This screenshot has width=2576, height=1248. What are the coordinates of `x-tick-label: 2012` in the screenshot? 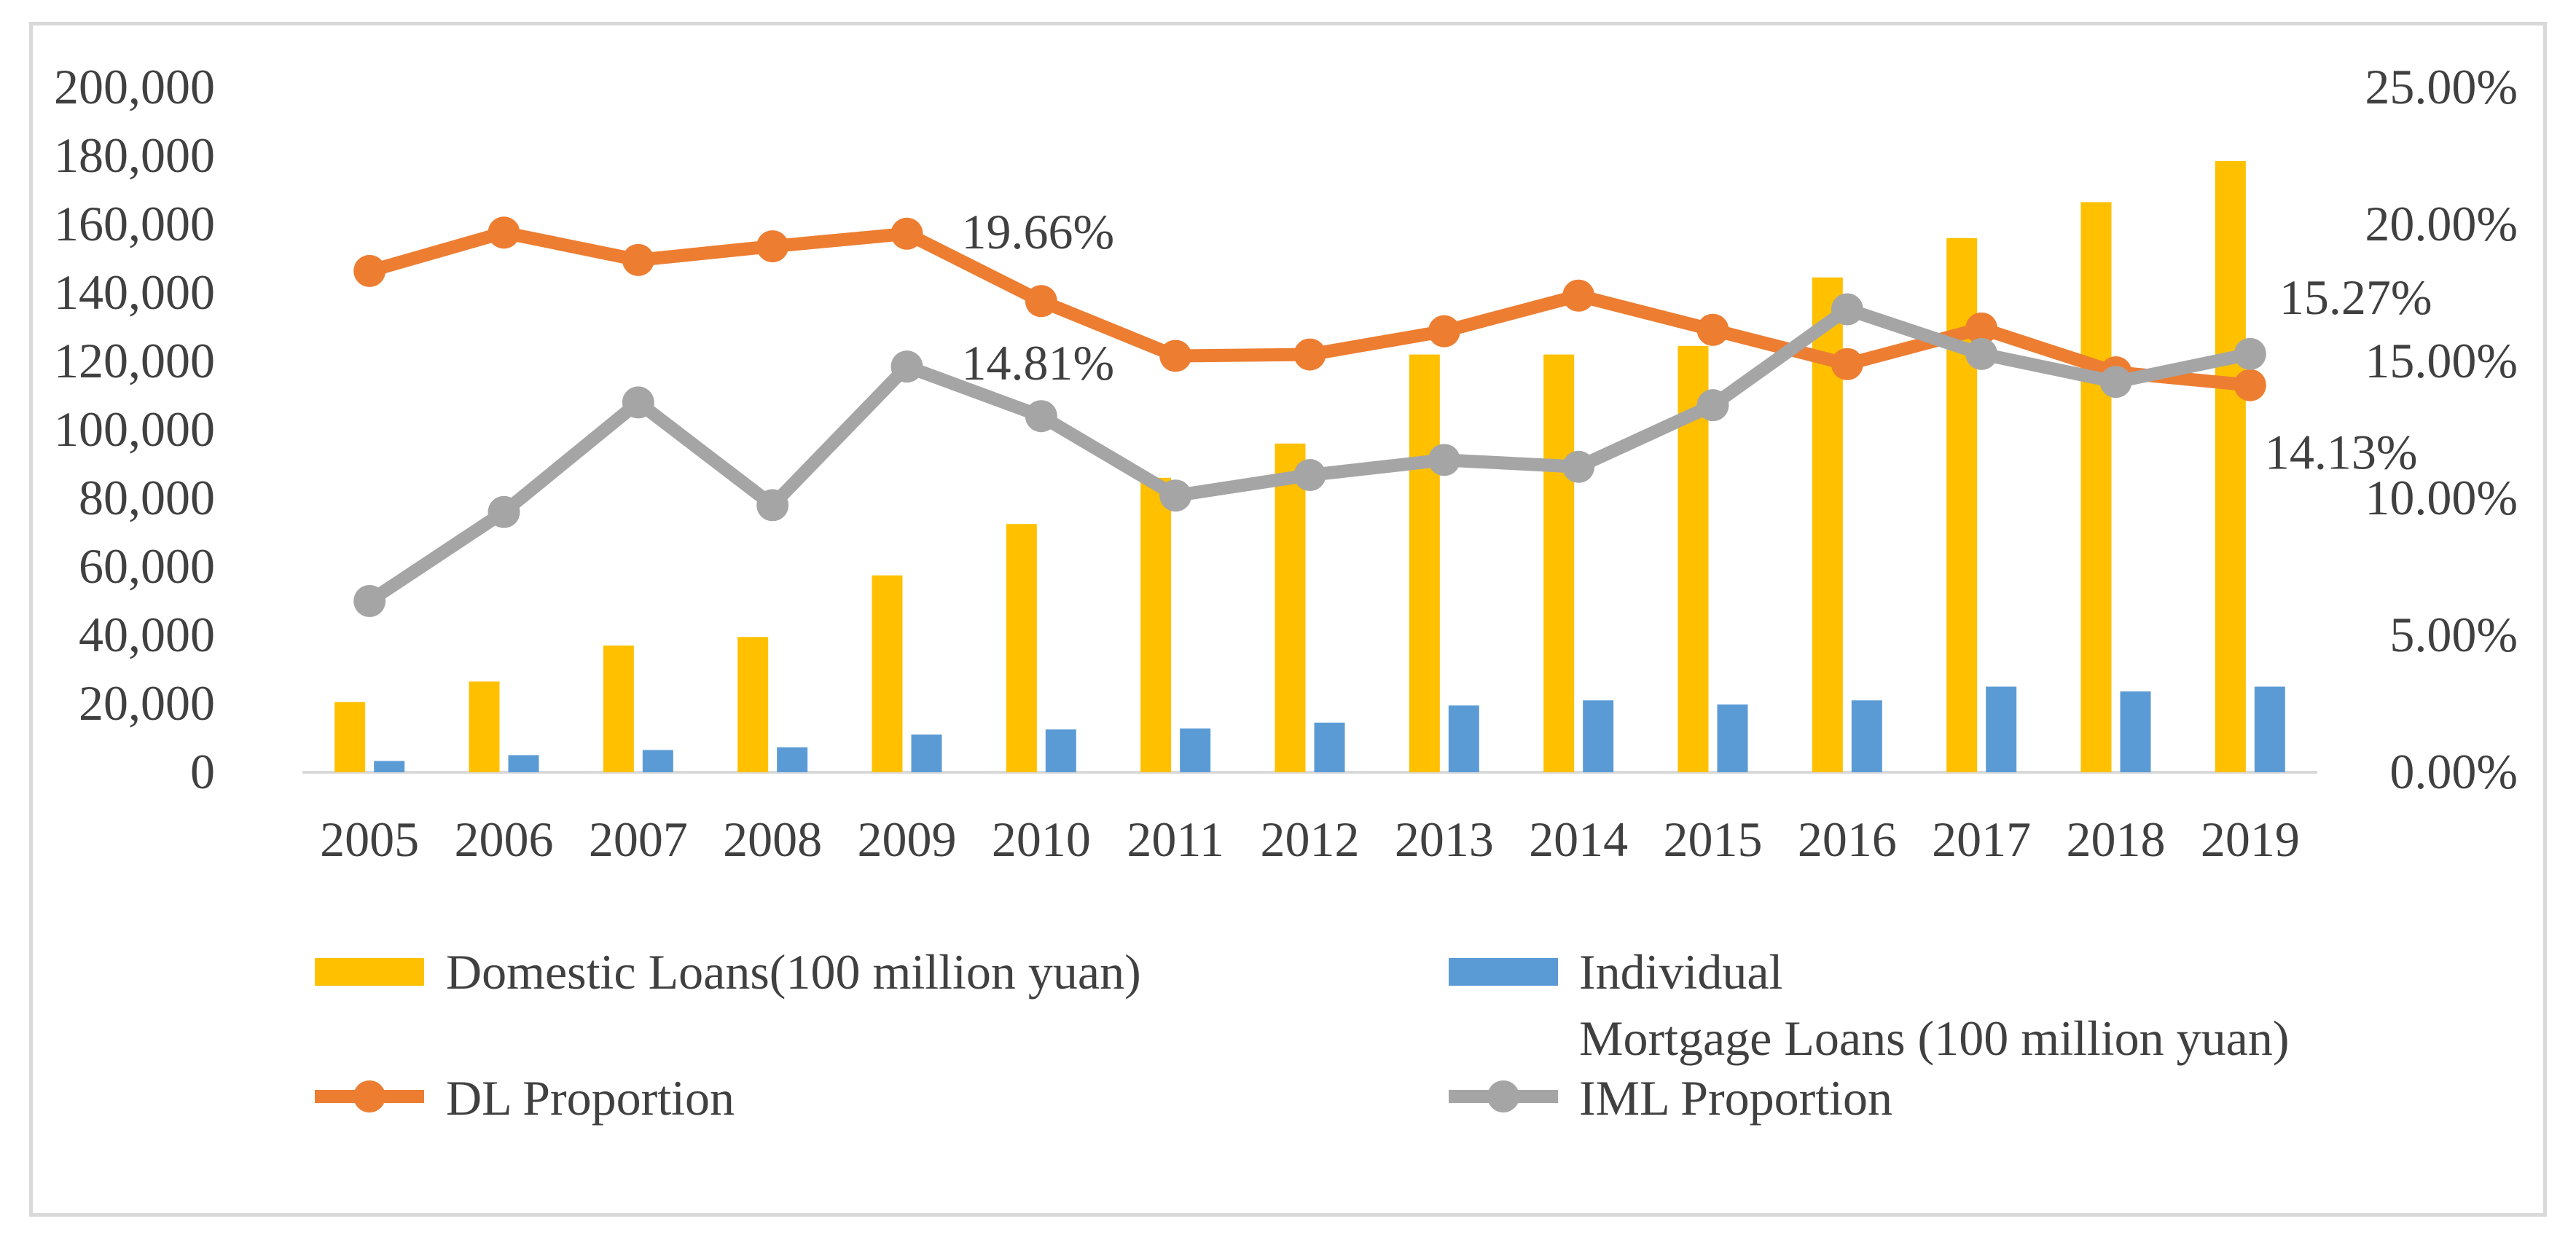 It's located at (1310, 839).